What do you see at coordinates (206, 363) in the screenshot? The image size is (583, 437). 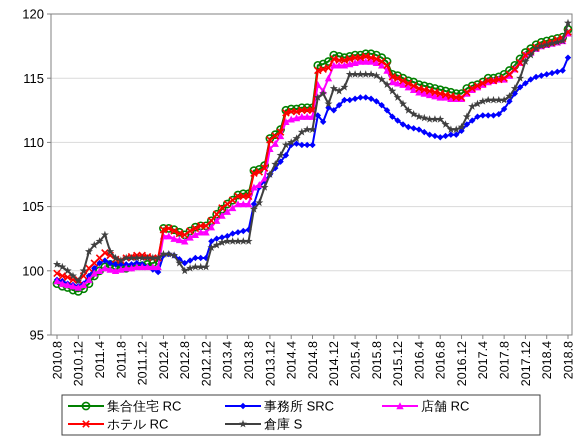 I see `x-tick-label: 2012.12` at bounding box center [206, 363].